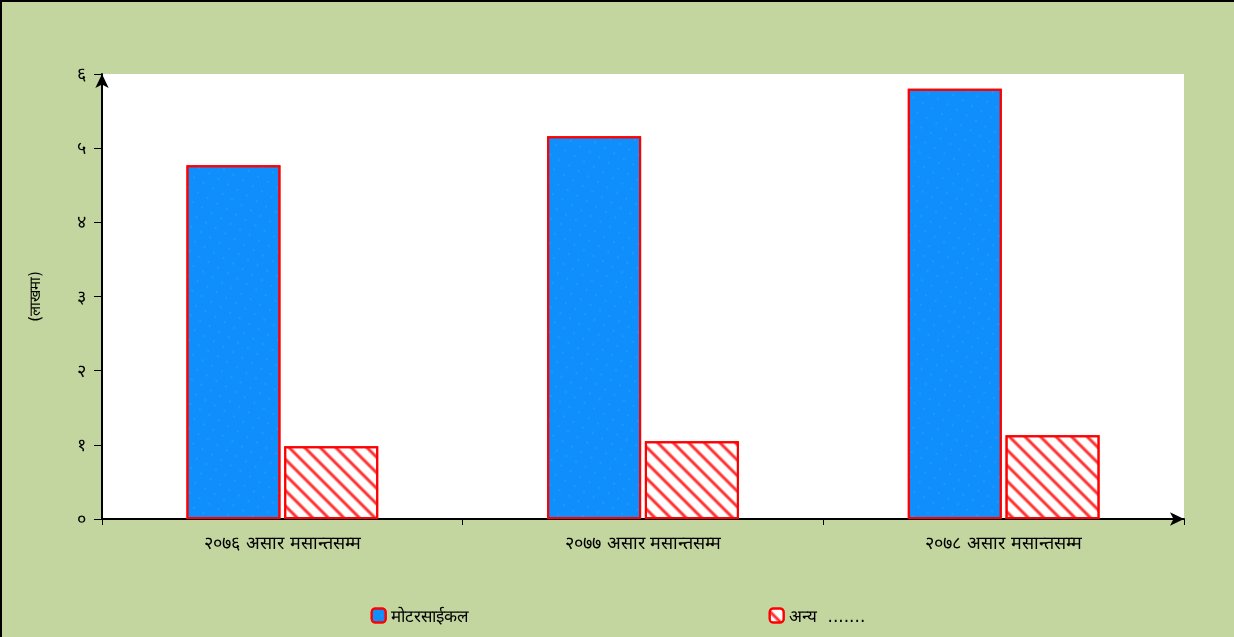  What do you see at coordinates (283, 542) in the screenshot?
I see `x-tick-label: २०७६ असार मसान्तसम्म` at bounding box center [283, 542].